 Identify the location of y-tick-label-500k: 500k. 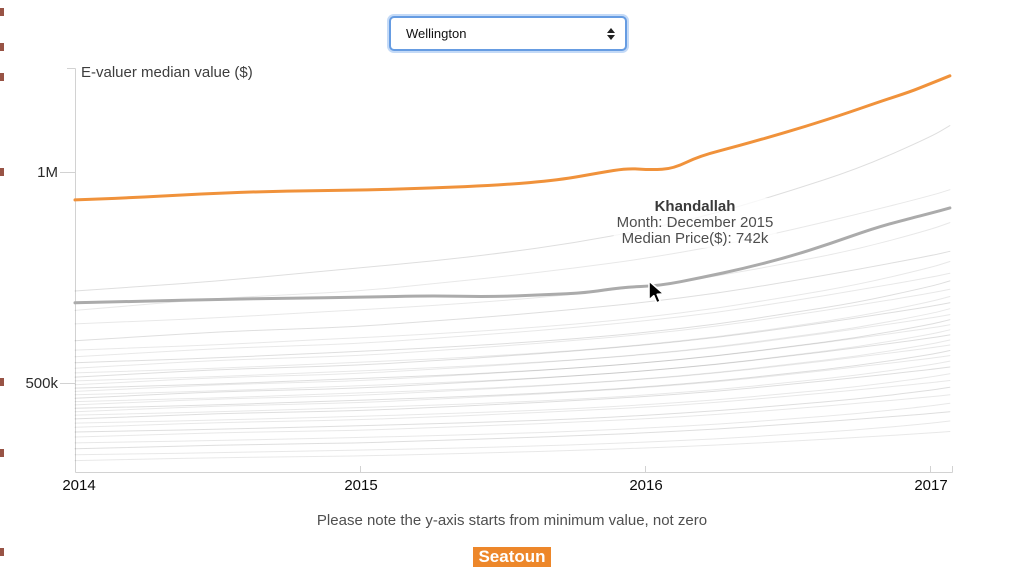
(41, 383).